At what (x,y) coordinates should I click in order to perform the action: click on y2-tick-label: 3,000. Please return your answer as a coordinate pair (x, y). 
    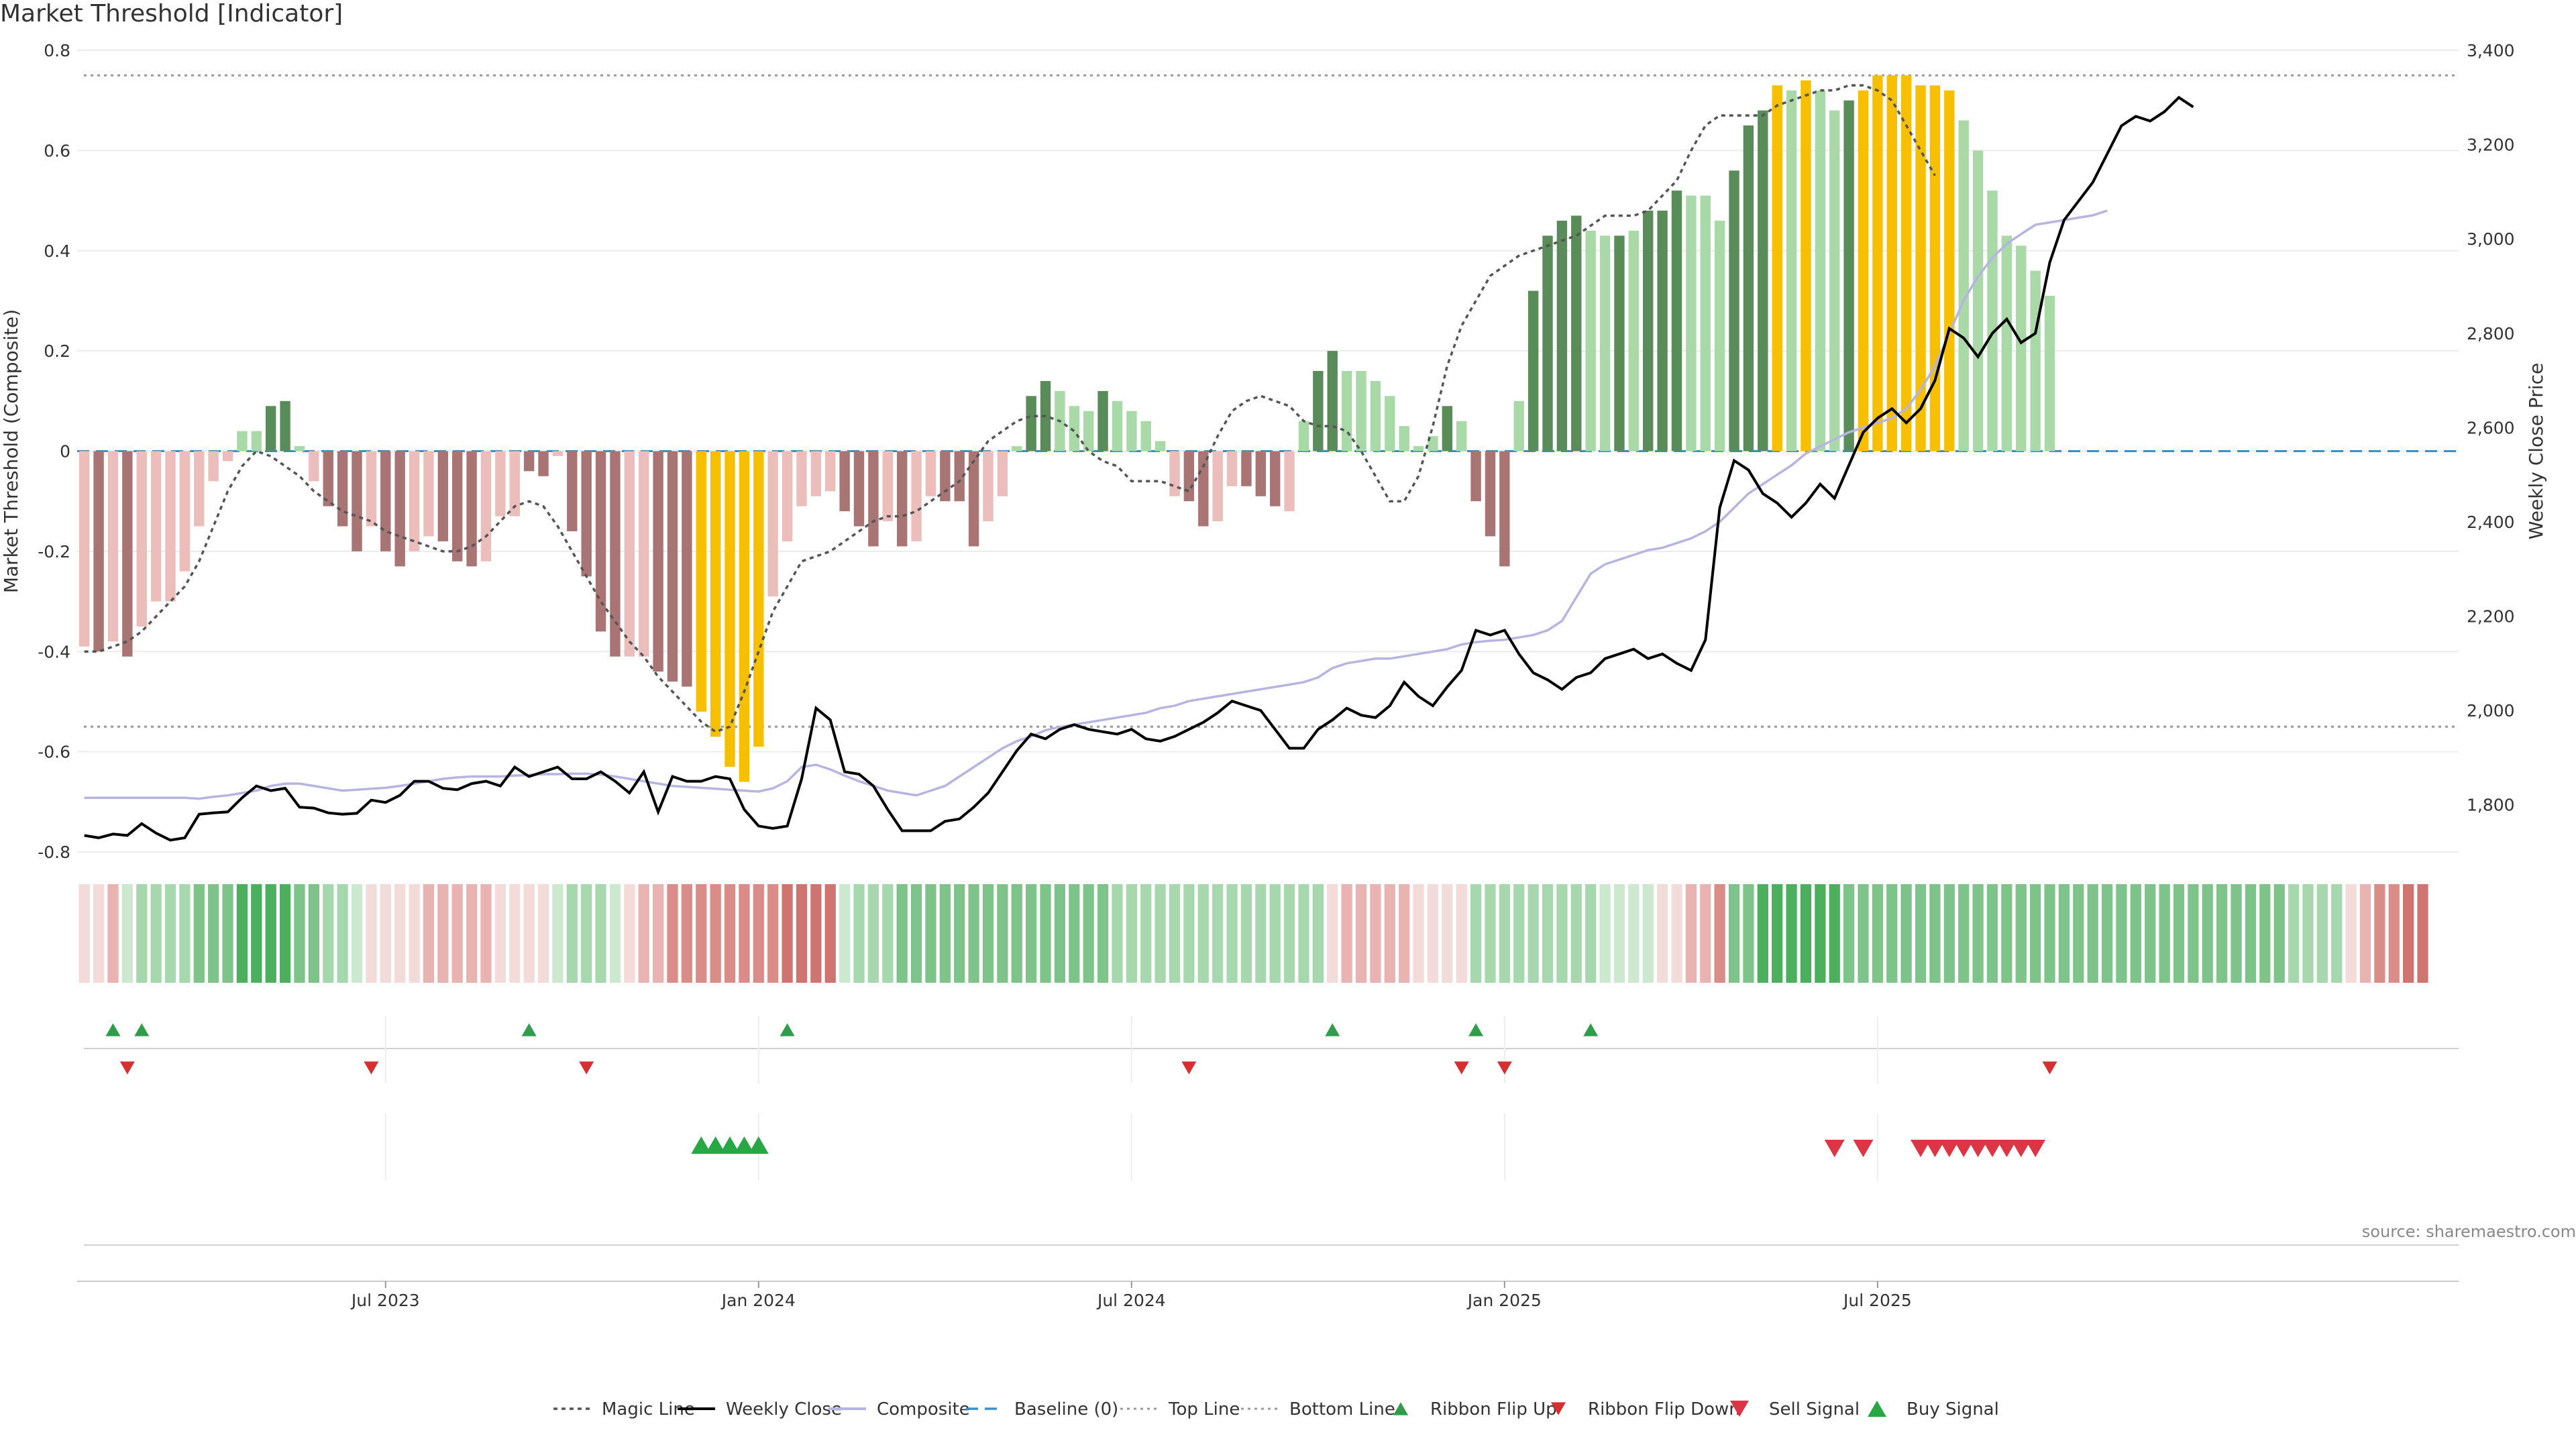
    Looking at the image, I should click on (2491, 239).